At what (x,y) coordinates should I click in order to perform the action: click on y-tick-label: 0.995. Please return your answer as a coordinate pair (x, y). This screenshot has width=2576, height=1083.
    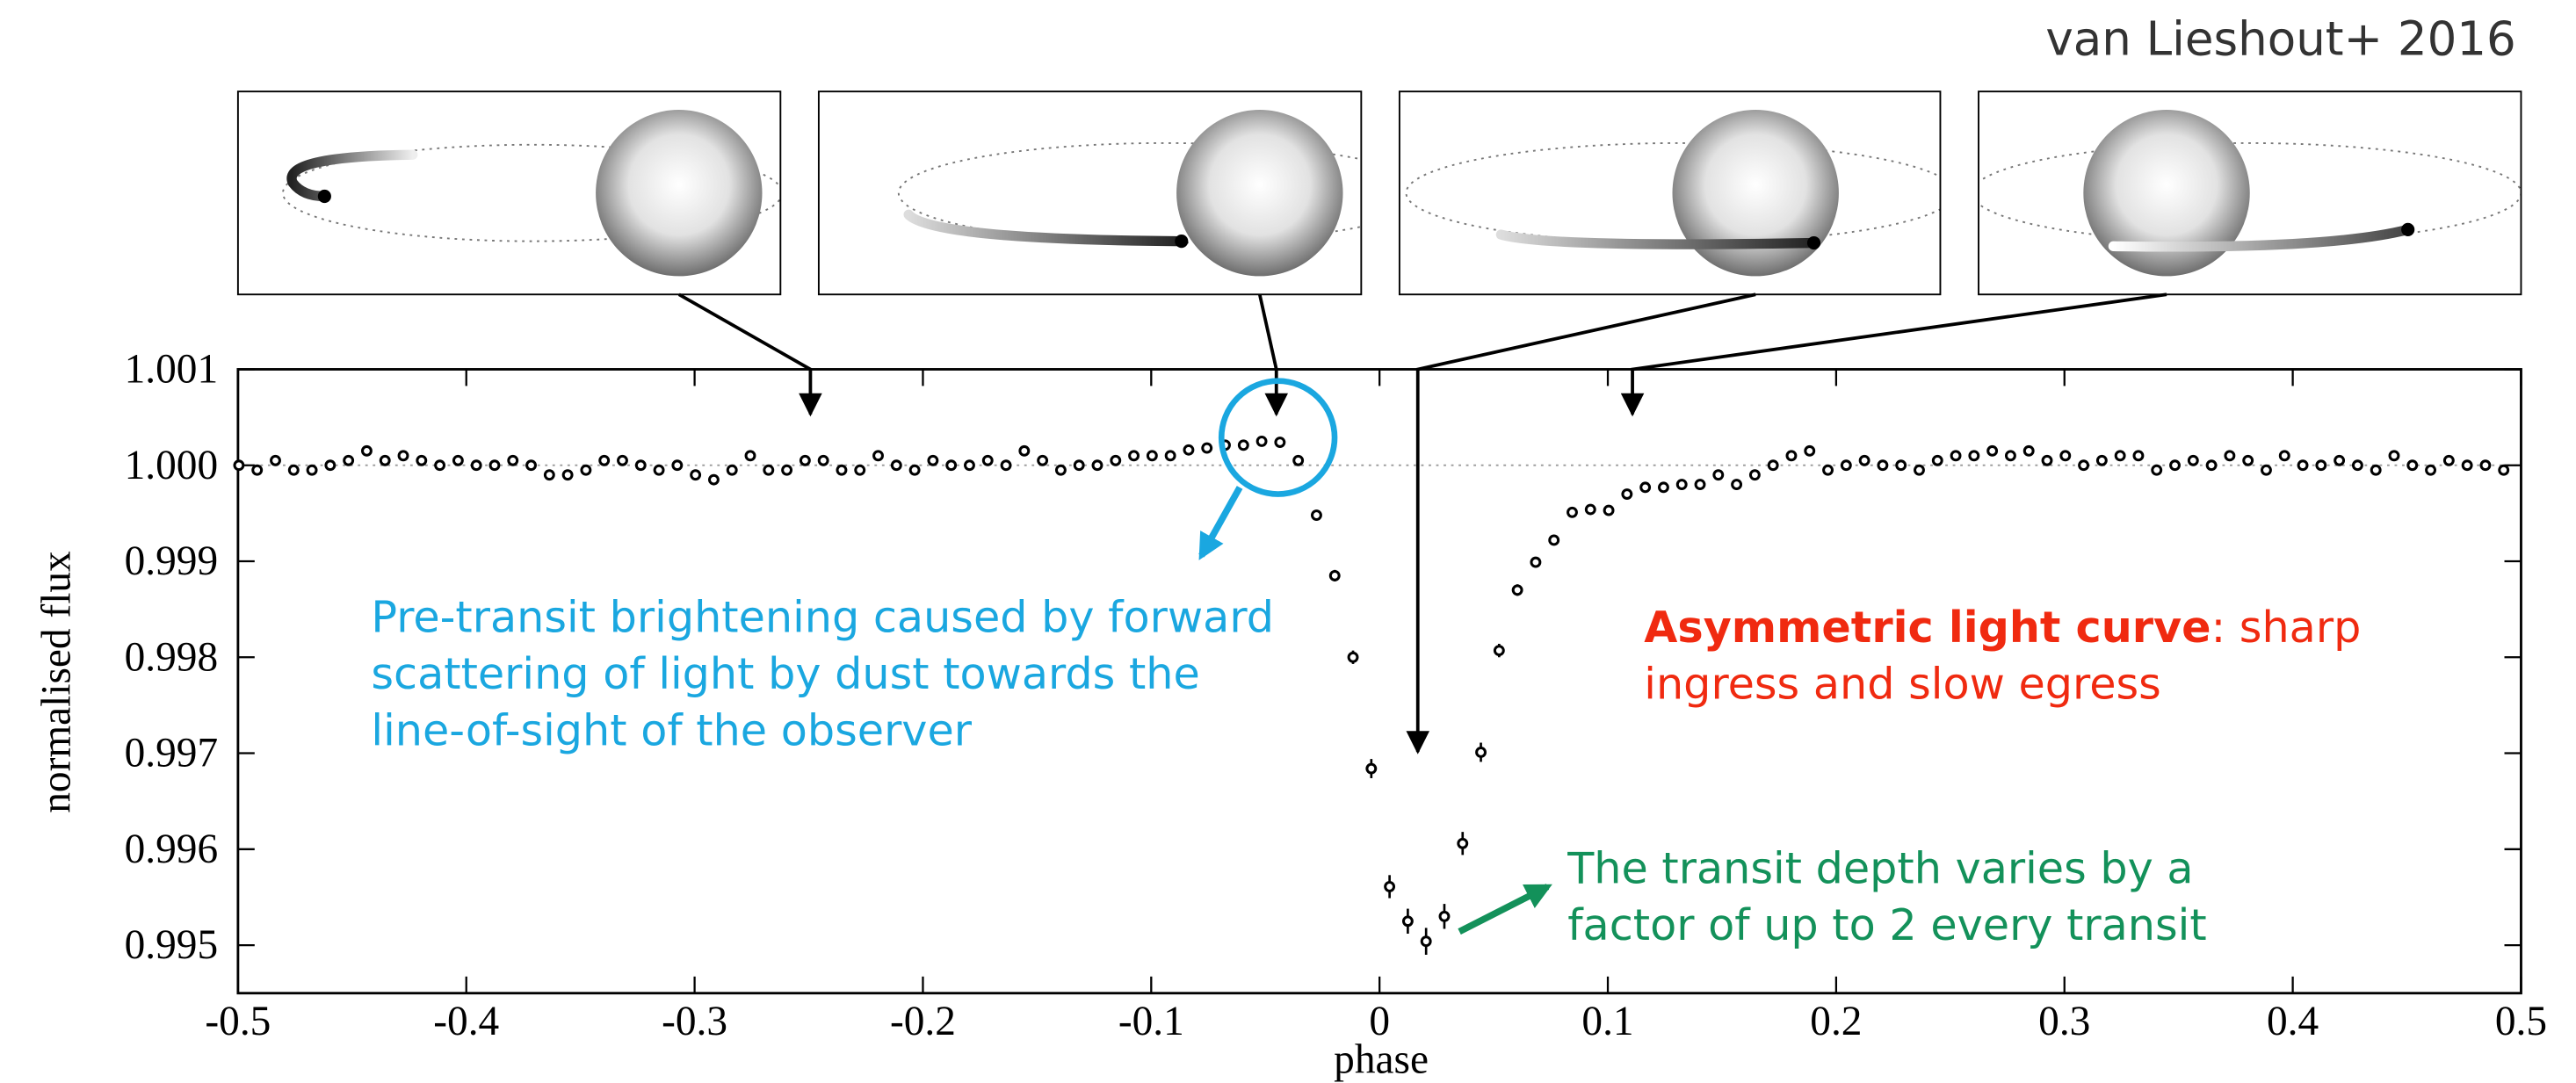
    Looking at the image, I should click on (172, 945).